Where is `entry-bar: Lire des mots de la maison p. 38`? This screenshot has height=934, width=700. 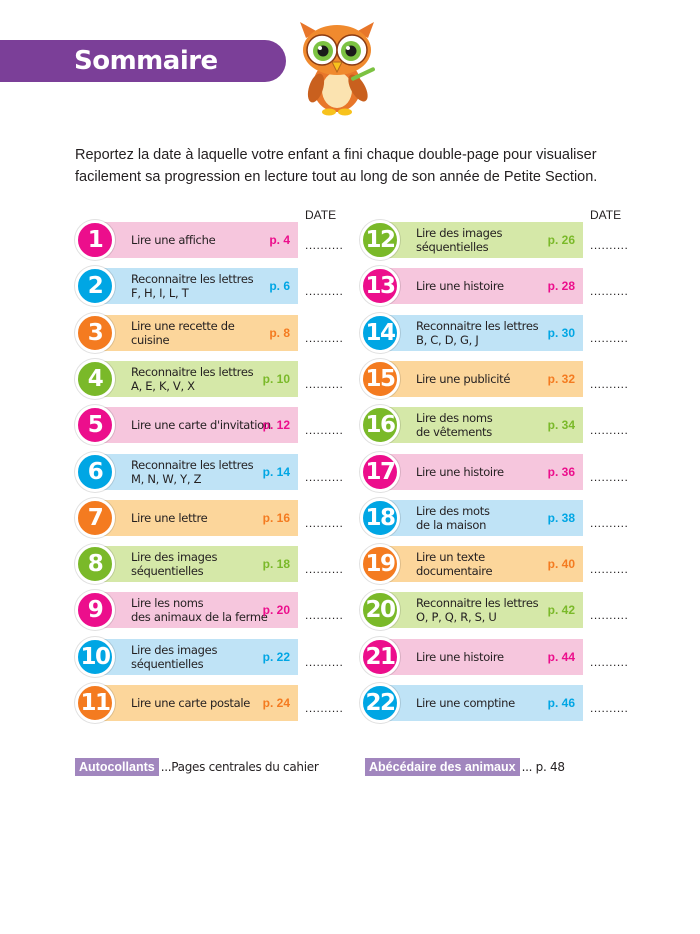
entry-bar: Lire des mots de la maison p. 38 is located at coordinates (481, 517).